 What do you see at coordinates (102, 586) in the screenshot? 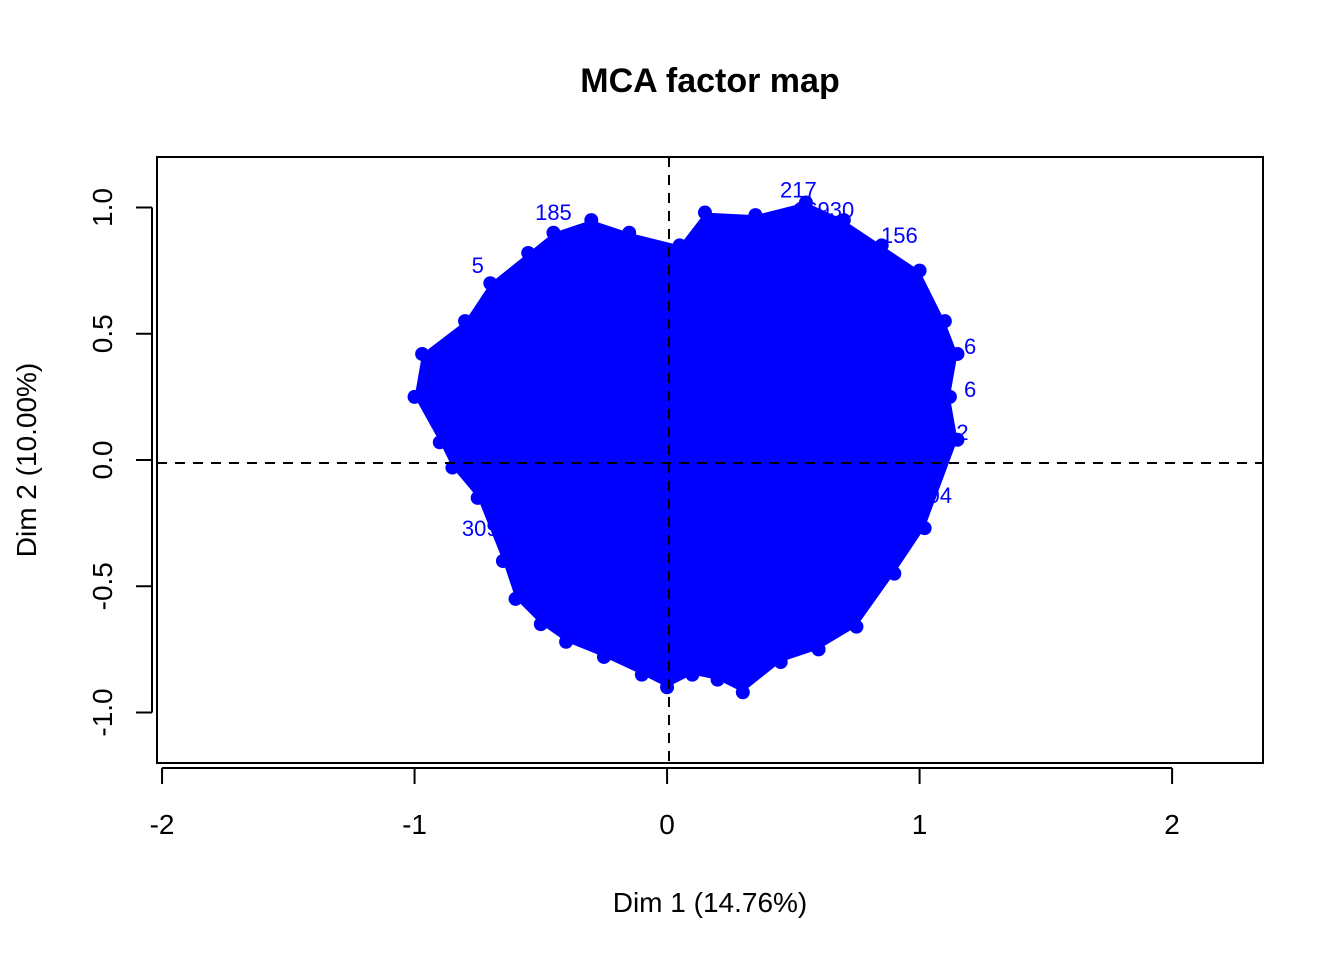
I see `y-tick-label: -0.5` at bounding box center [102, 586].